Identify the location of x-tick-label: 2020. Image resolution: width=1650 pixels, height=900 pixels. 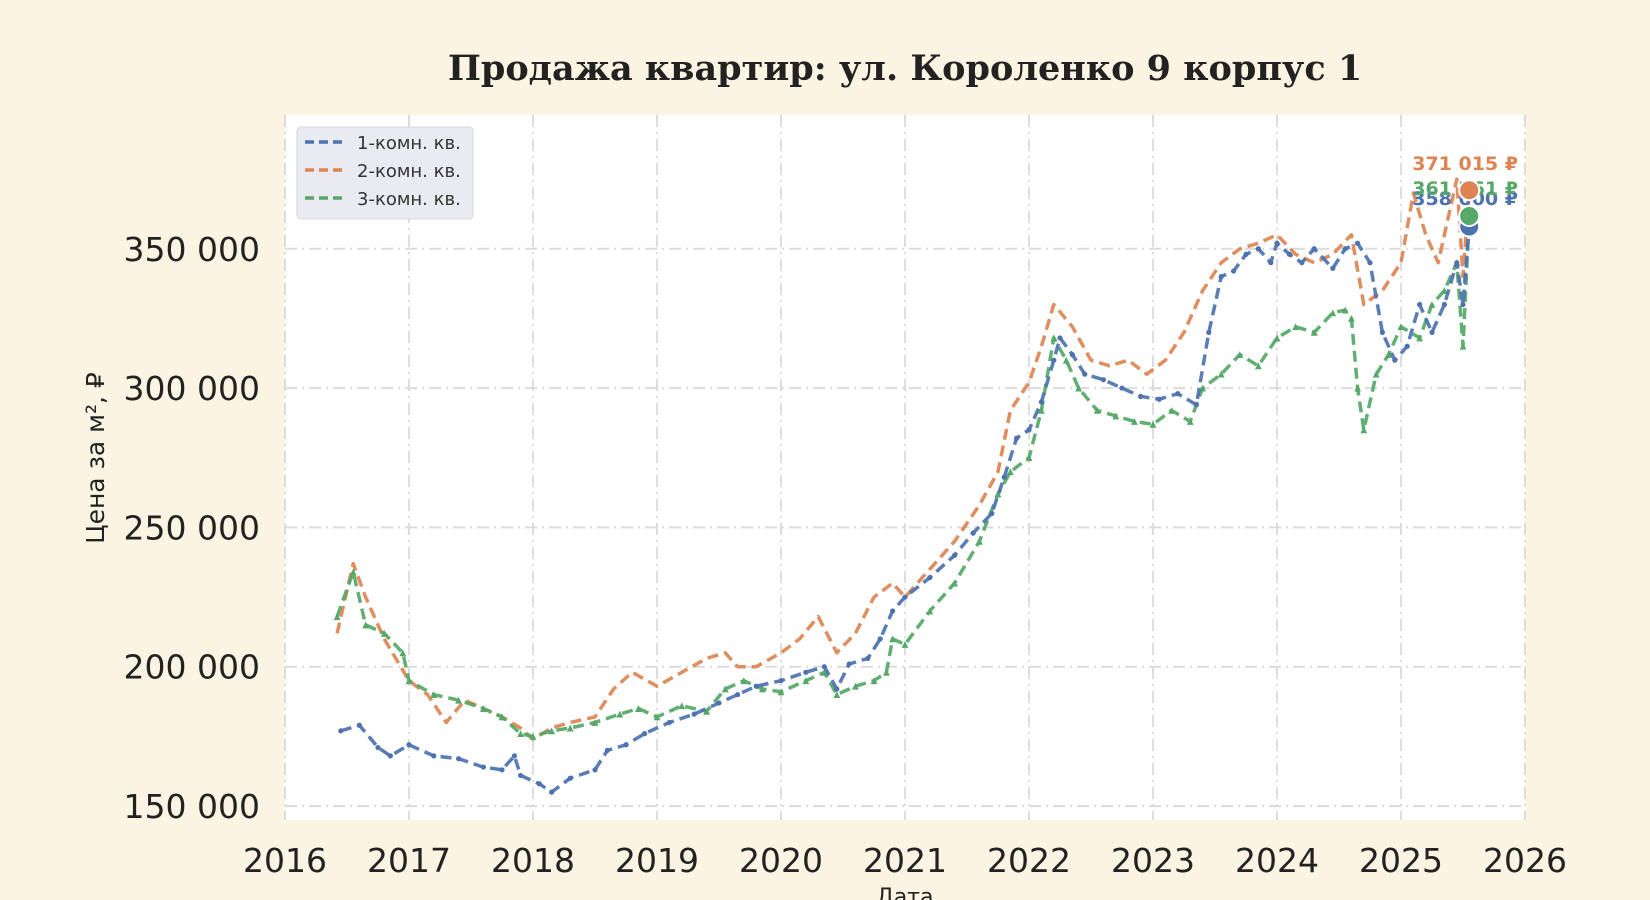
(781, 860).